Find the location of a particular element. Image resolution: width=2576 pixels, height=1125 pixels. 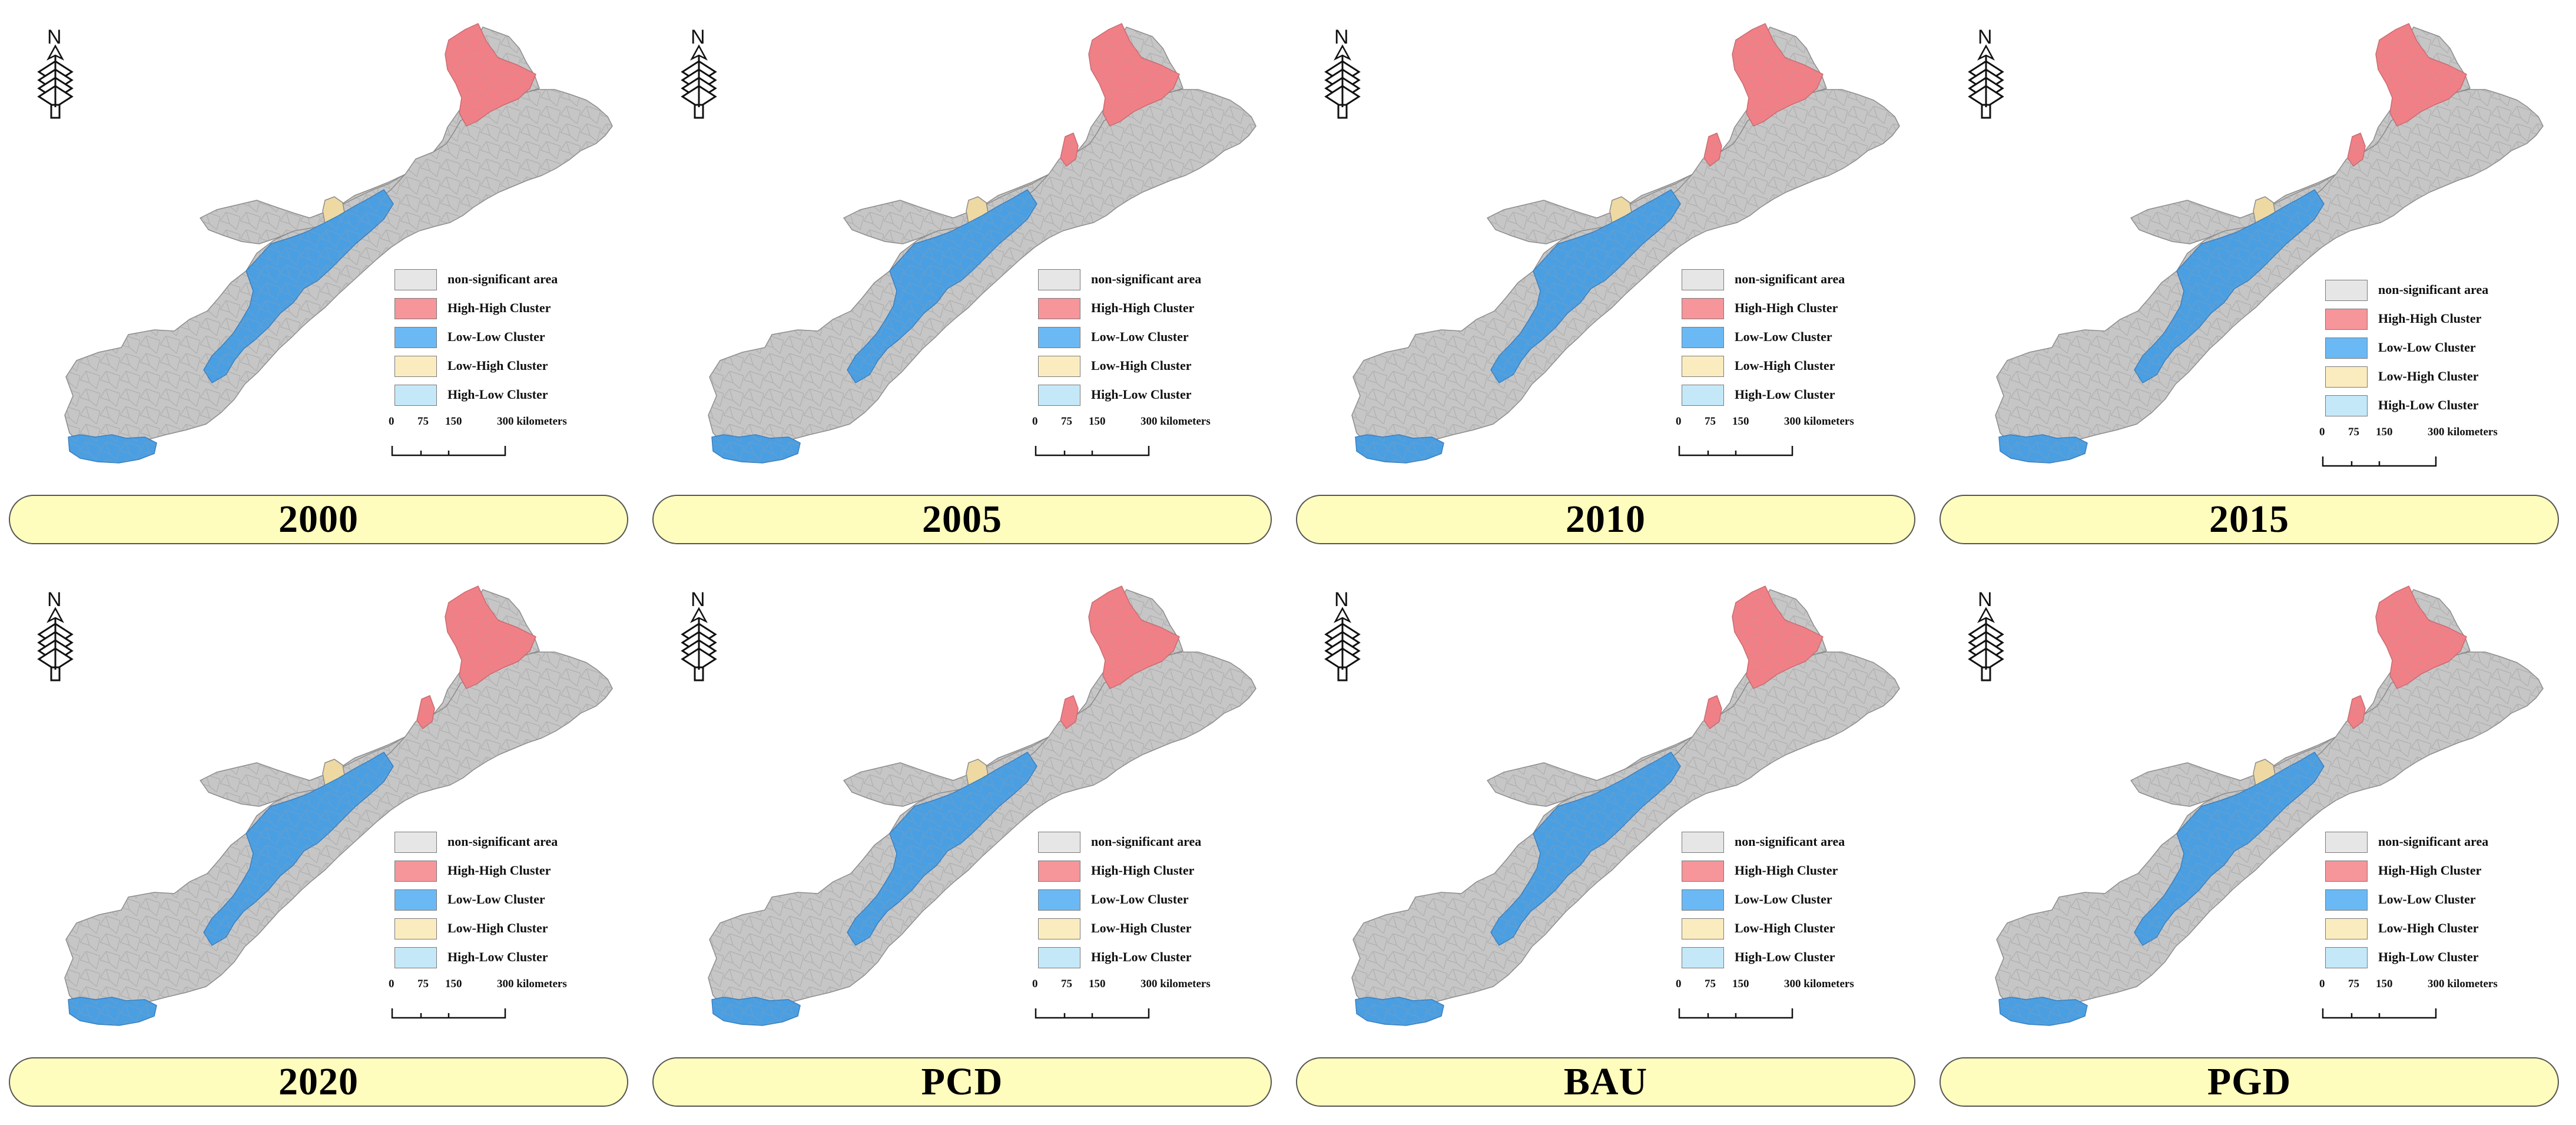

panel-title: 2000 is located at coordinates (319, 520).